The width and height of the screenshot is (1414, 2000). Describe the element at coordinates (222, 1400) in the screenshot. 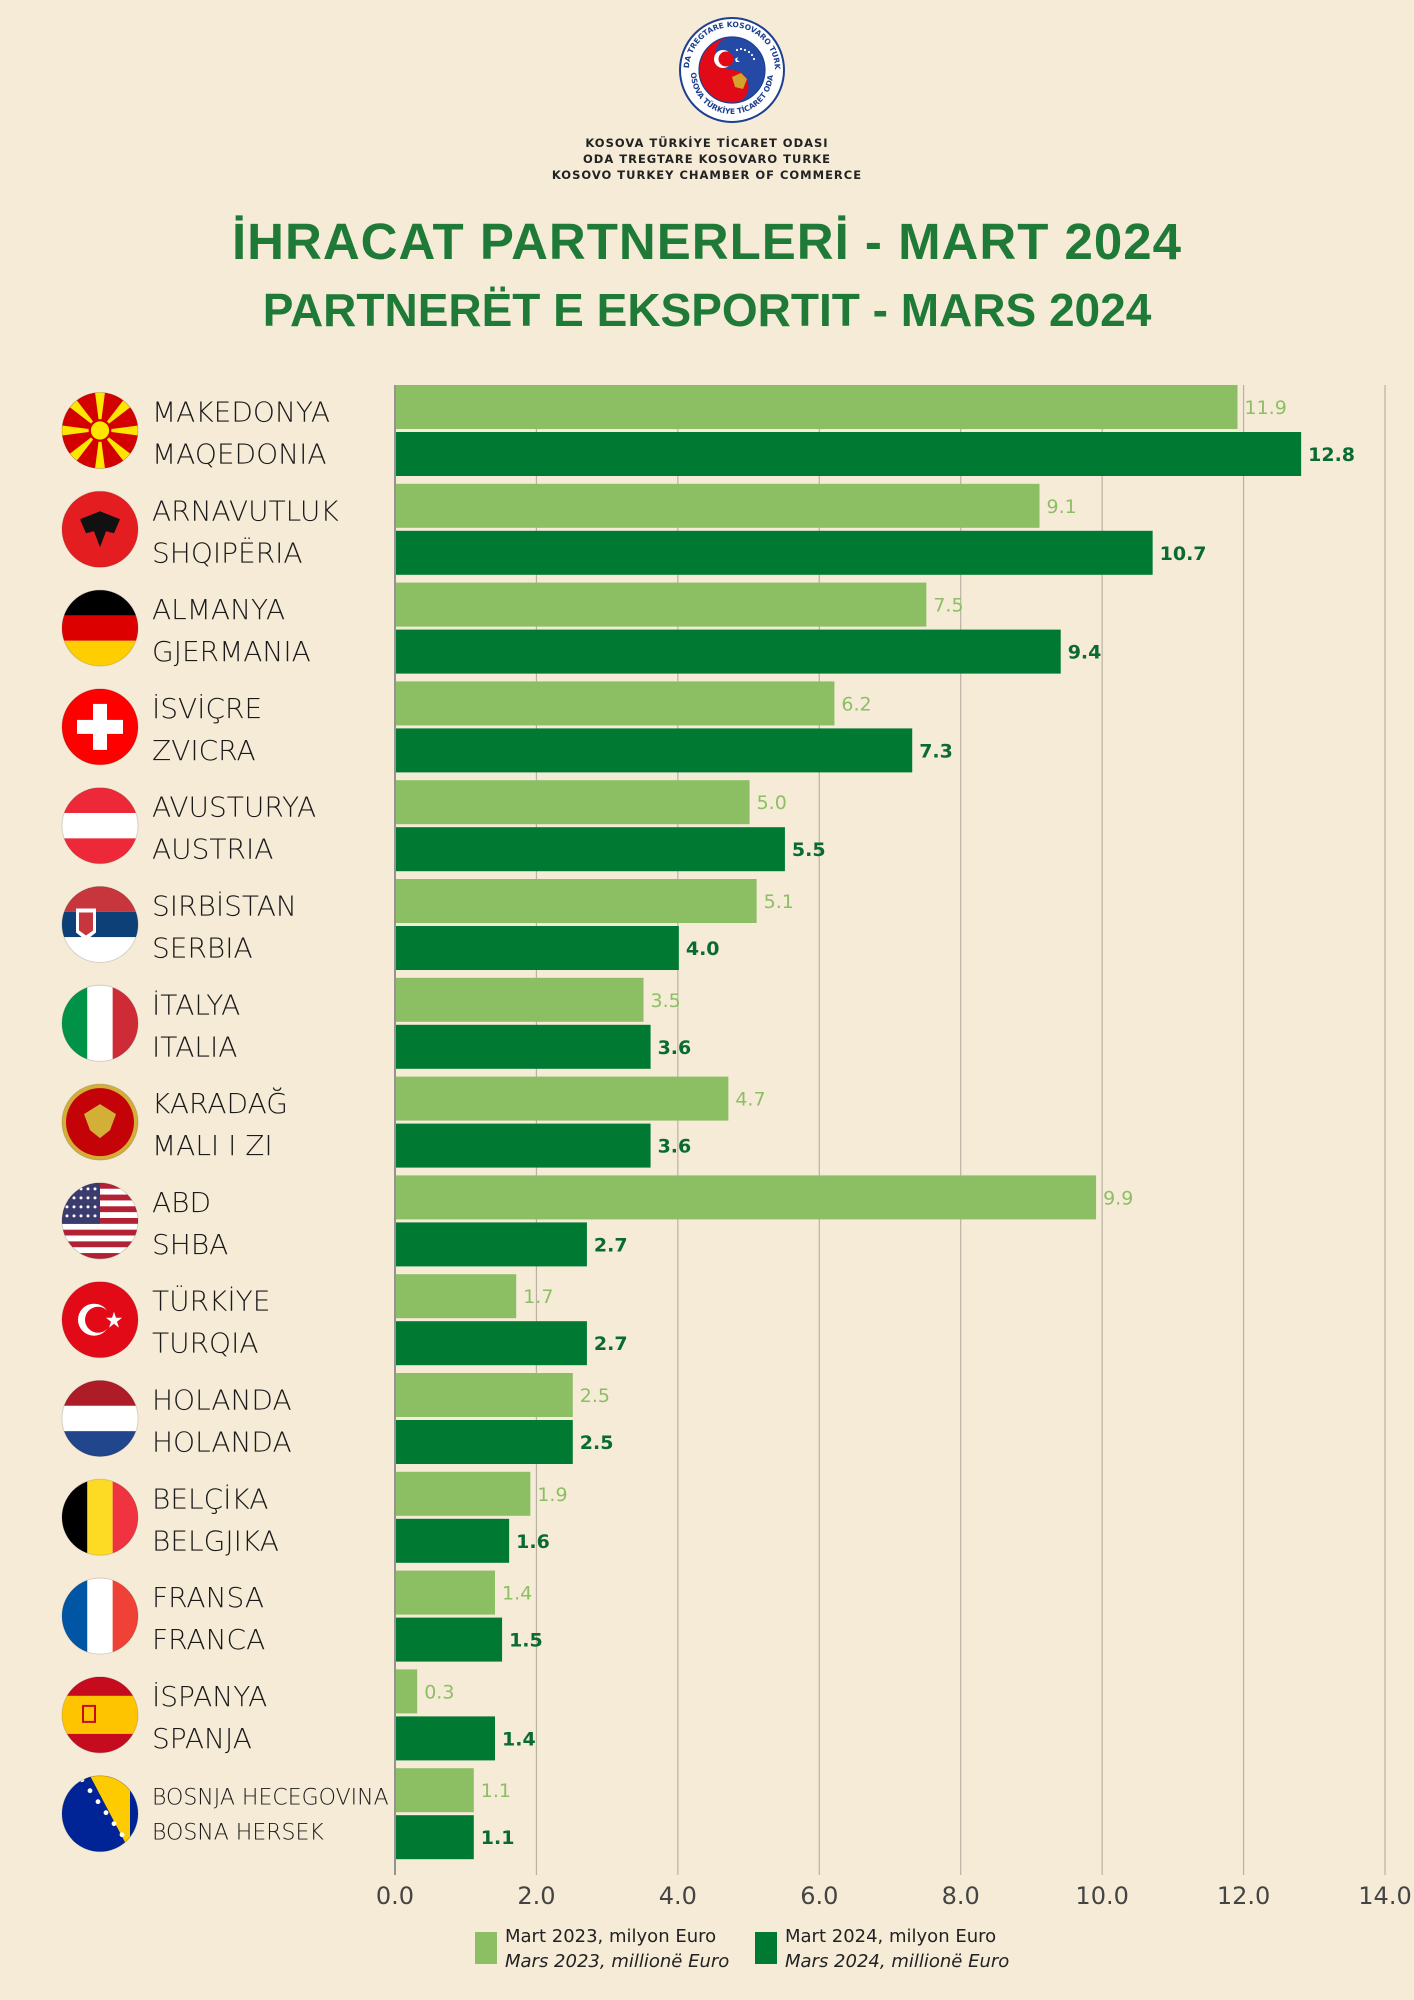

I see `country-name-tr: HOLANDA` at that location.